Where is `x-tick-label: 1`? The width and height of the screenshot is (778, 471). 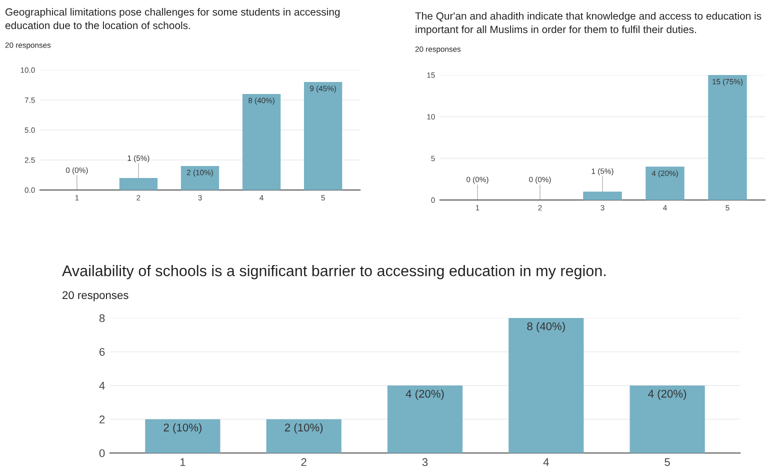 x-tick-label: 1 is located at coordinates (183, 462).